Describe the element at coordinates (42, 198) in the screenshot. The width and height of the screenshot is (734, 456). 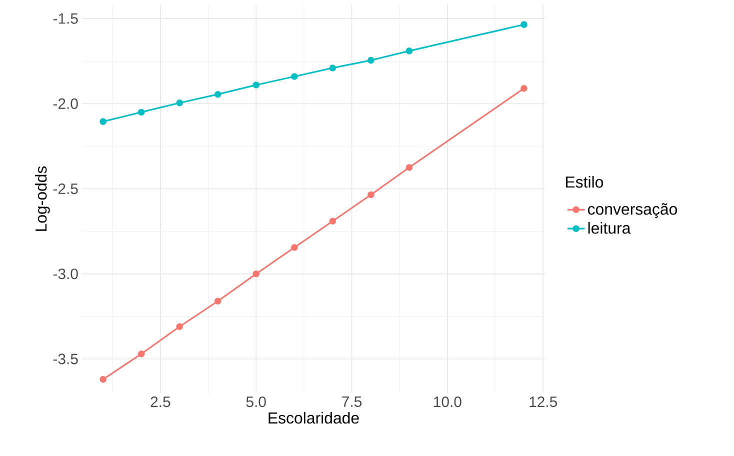
I see `y-axis-title: Log-odds` at that location.